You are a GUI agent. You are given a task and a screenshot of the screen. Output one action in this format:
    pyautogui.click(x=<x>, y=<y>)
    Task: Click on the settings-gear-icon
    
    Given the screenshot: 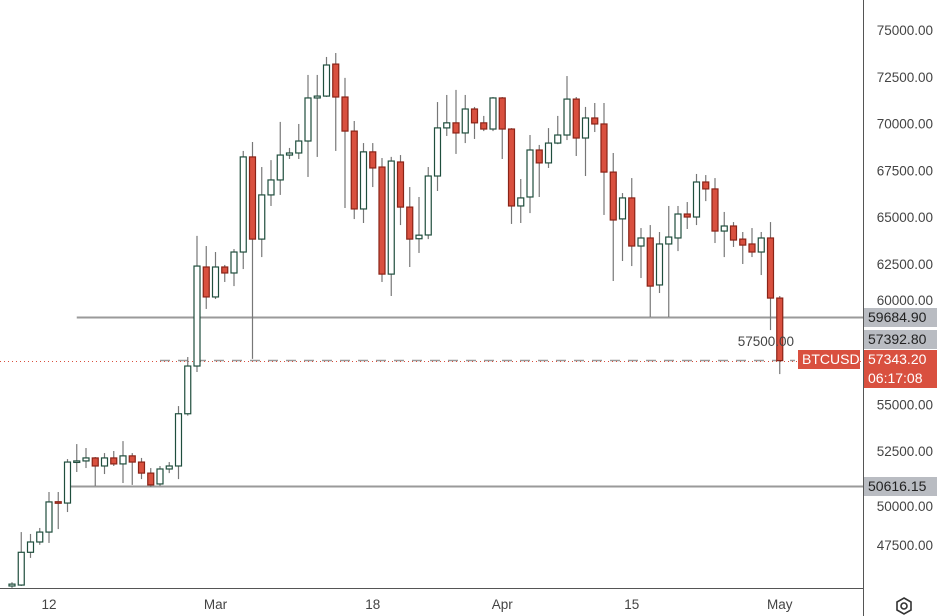 What is the action you would take?
    pyautogui.click(x=904, y=606)
    